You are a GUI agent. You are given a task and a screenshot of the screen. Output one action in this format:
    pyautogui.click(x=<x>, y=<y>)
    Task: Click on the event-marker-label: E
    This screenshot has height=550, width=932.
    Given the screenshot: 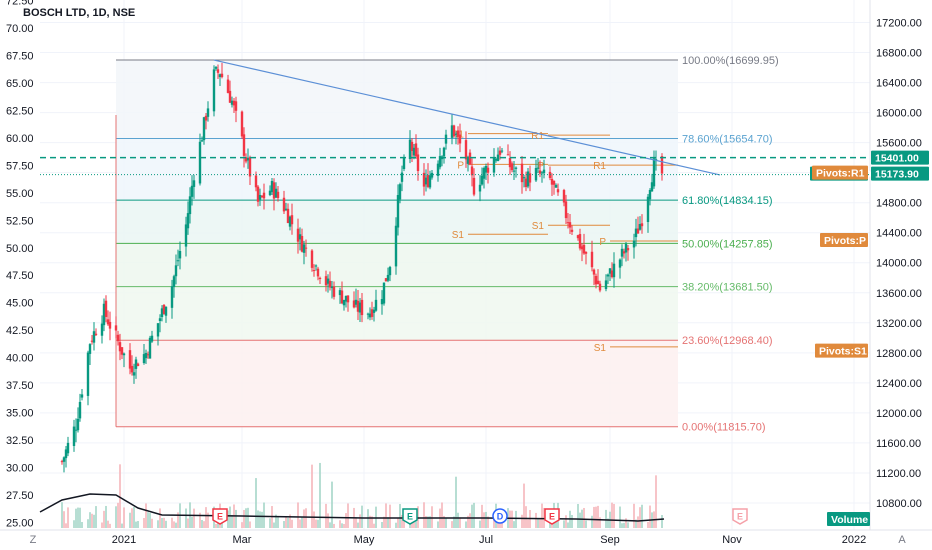 What is the action you would take?
    pyautogui.click(x=410, y=517)
    